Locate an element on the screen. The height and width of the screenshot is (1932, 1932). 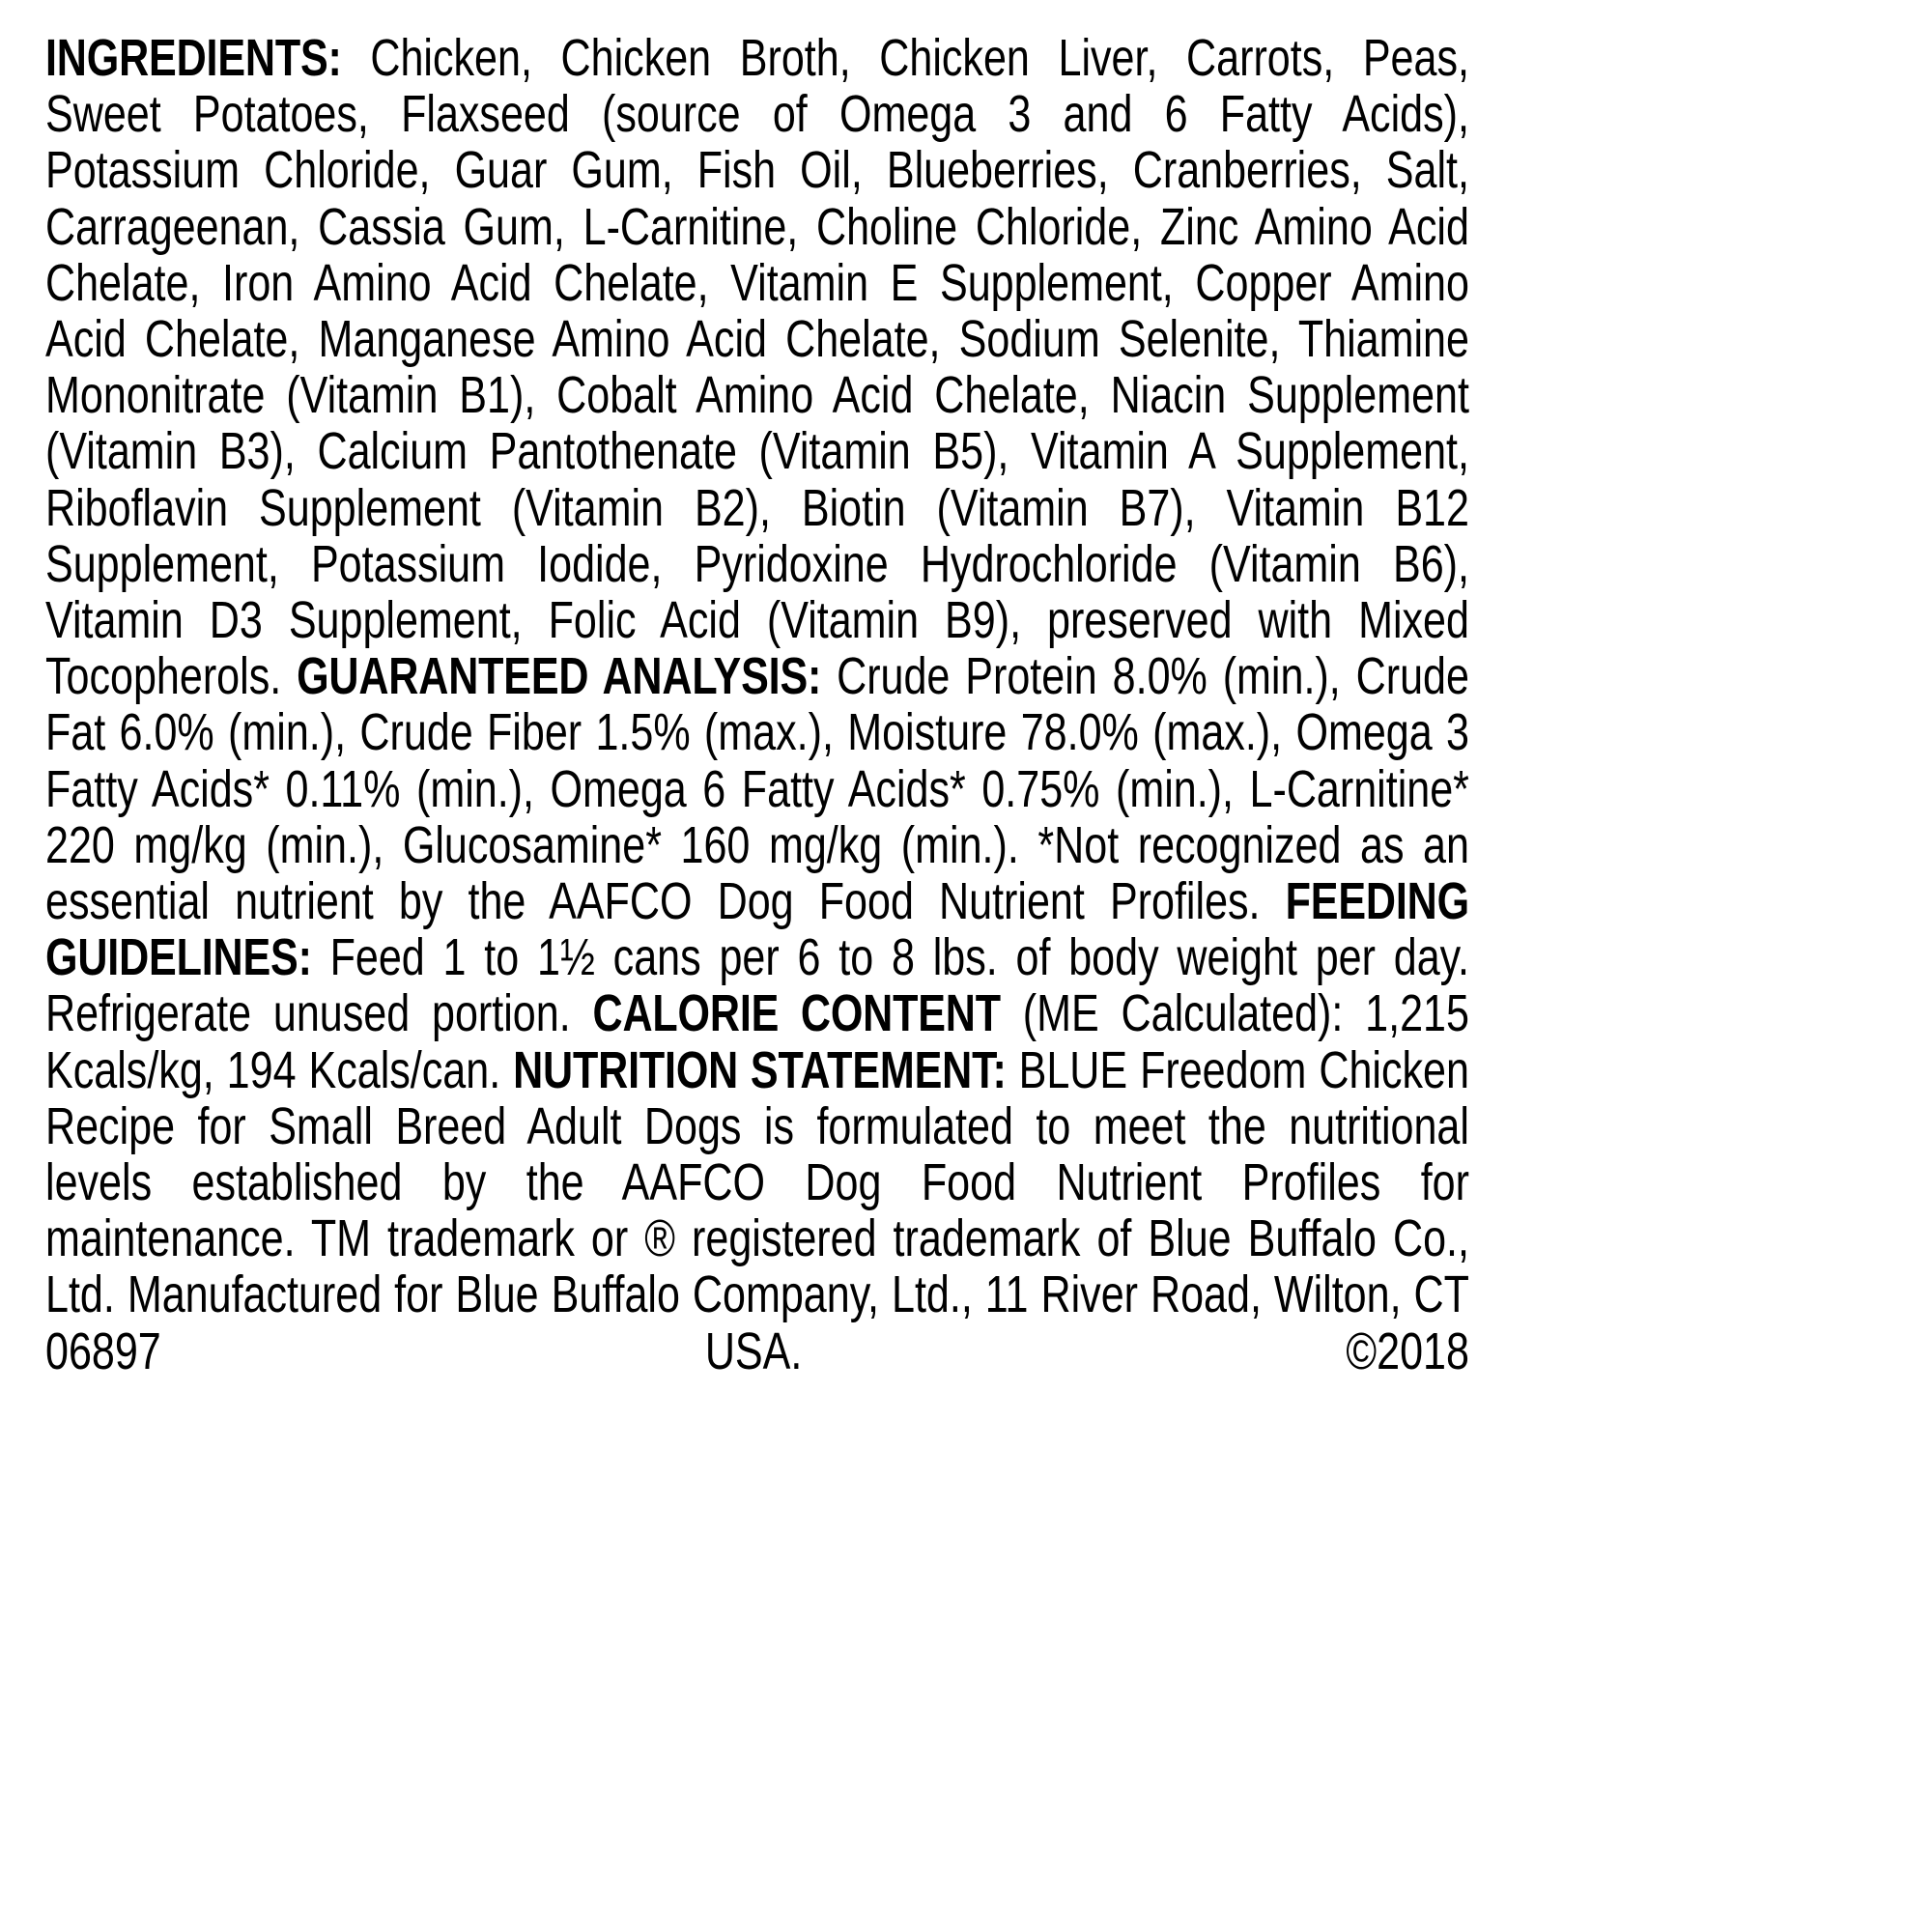
feeding-guidelines-heading: FEEDING GUIDELINES: is located at coordinates (757, 930).